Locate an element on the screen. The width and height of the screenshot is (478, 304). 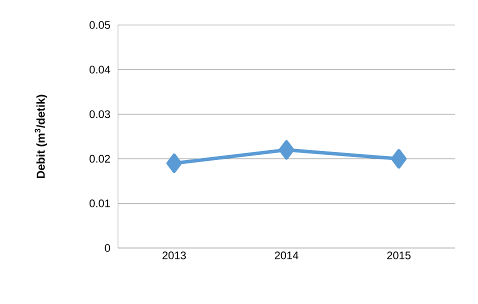
y-tick-label: 0.04 is located at coordinates (100, 70).